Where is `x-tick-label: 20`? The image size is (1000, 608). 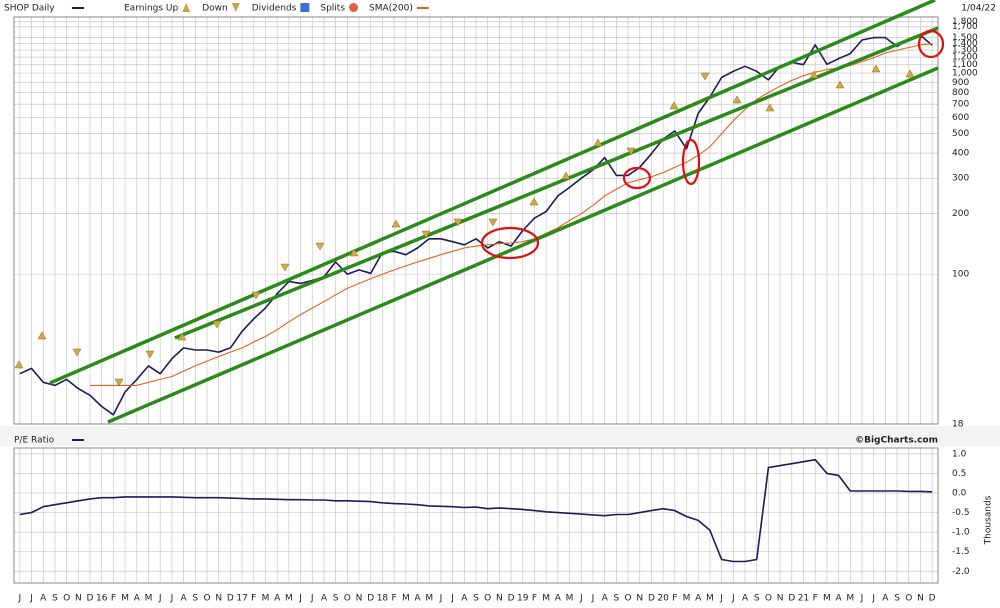
x-tick-label: 20 is located at coordinates (663, 599).